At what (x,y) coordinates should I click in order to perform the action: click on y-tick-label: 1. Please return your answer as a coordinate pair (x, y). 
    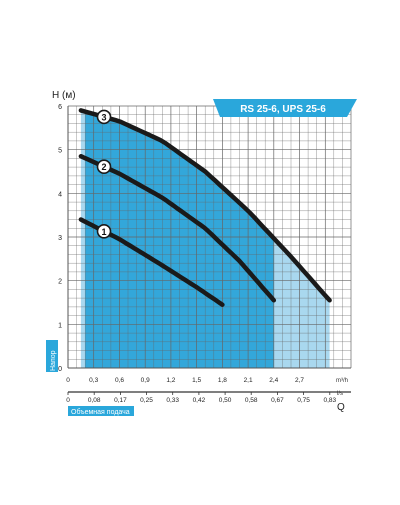
    Looking at the image, I should click on (60, 325).